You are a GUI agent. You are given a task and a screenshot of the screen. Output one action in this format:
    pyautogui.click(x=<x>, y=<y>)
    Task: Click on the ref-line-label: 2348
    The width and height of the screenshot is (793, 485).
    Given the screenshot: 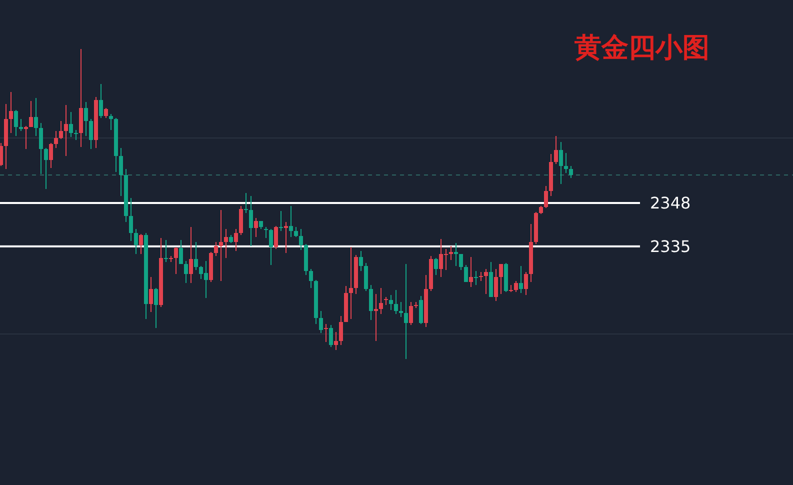 What is the action you would take?
    pyautogui.click(x=670, y=203)
    